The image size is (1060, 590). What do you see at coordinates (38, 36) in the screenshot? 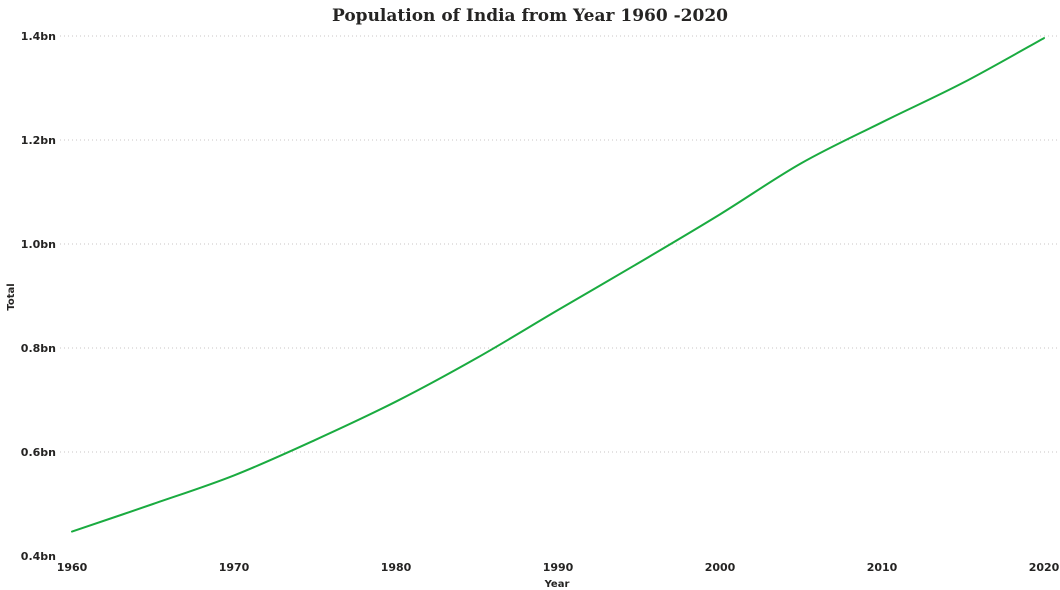
I see `y-tick-label: 1.4bn` at bounding box center [38, 36].